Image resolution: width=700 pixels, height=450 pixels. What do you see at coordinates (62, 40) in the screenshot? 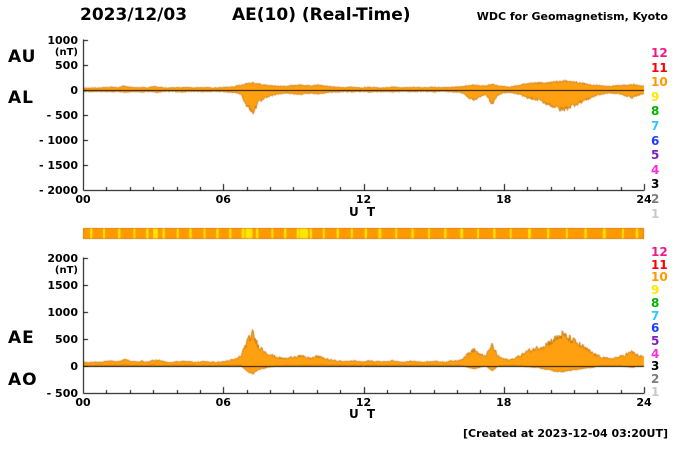
I see `panel1-ytick-1000: 1000` at bounding box center [62, 40].